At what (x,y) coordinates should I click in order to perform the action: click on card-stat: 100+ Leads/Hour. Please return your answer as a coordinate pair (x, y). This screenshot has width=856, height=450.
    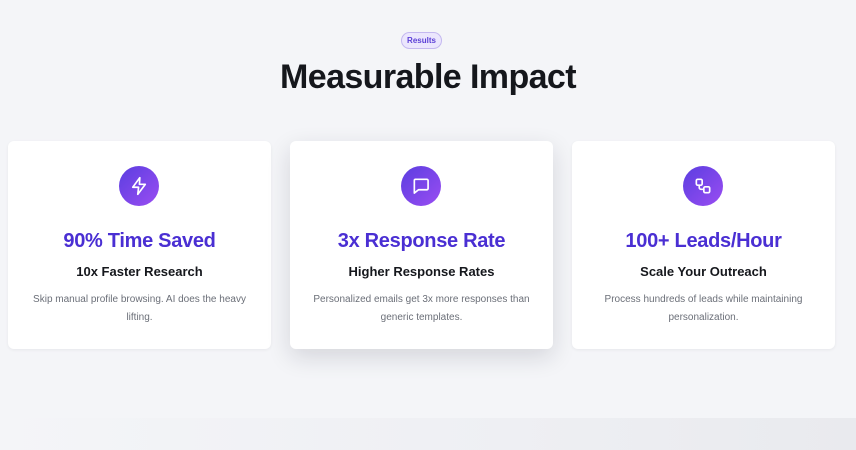
    Looking at the image, I should click on (703, 241).